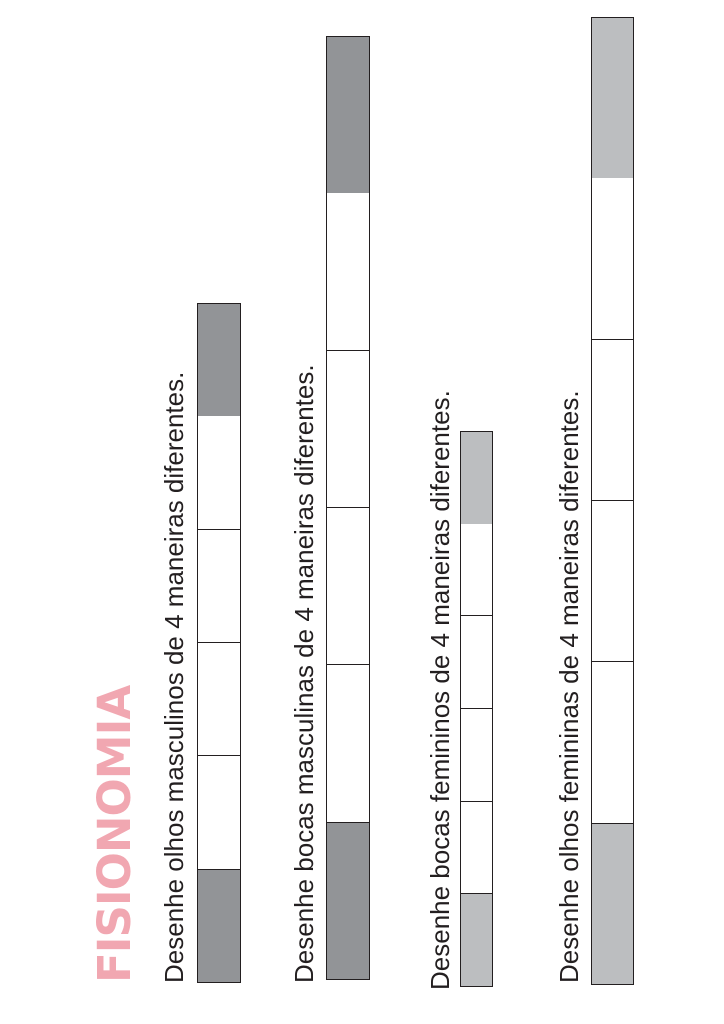  I want to click on female-eyes-strip, so click(612, 501).